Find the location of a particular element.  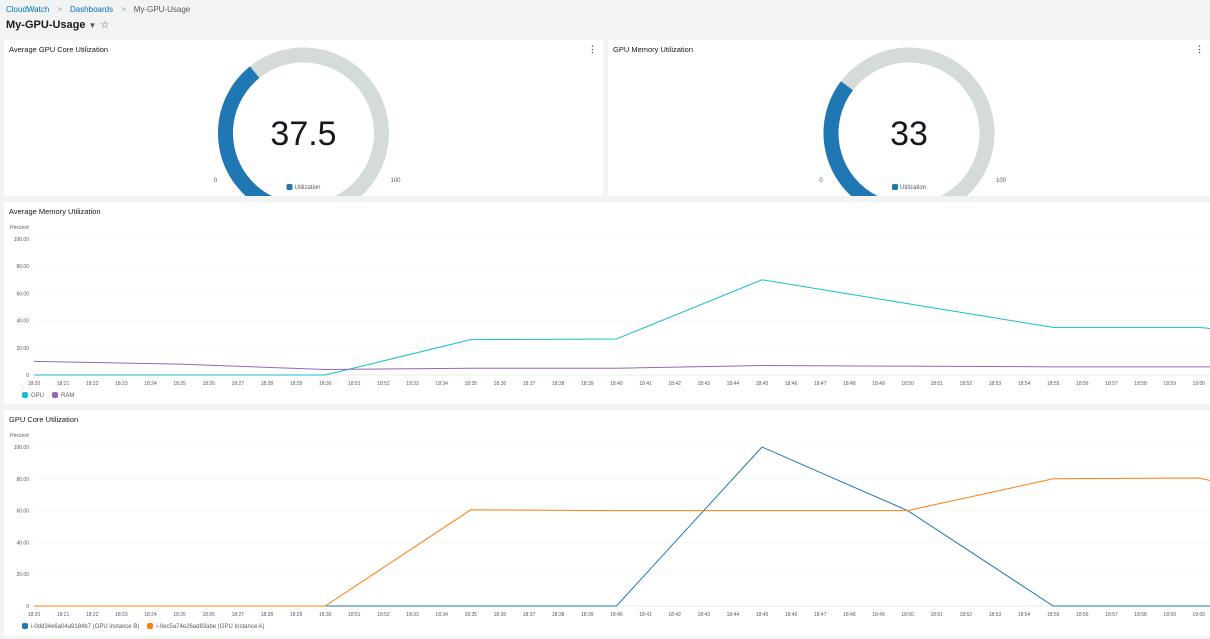

x-tick-label: 18:46 is located at coordinates (791, 615).